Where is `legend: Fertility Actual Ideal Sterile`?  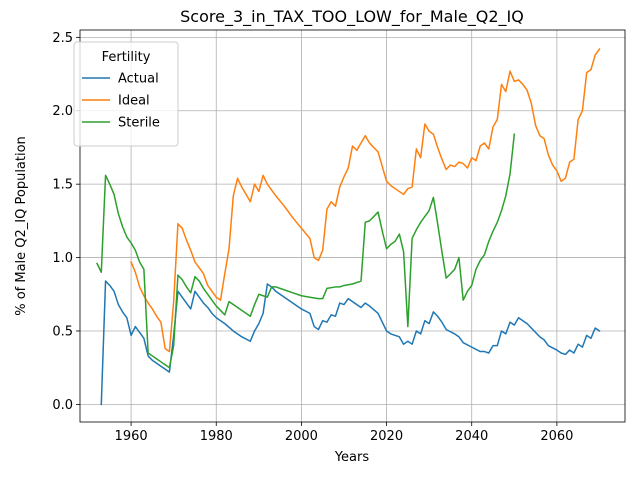
legend: Fertility Actual Ideal Sterile is located at coordinates (126, 94).